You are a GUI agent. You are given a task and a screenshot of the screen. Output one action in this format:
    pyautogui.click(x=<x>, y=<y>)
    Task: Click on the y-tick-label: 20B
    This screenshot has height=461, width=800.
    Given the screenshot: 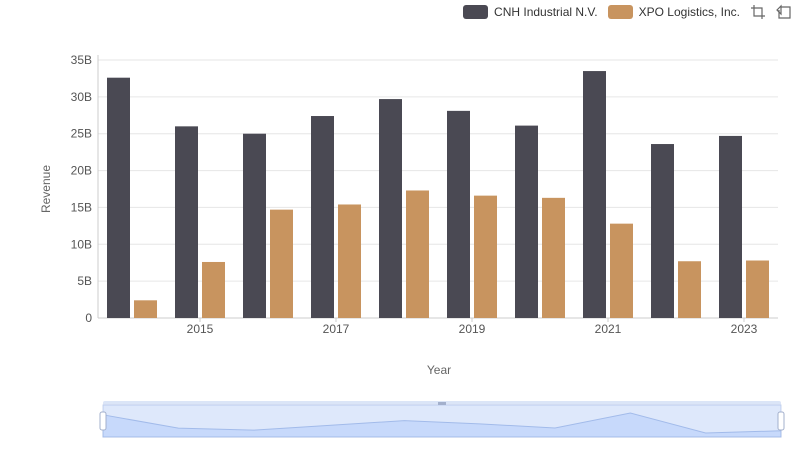 What is the action you would take?
    pyautogui.click(x=81, y=171)
    